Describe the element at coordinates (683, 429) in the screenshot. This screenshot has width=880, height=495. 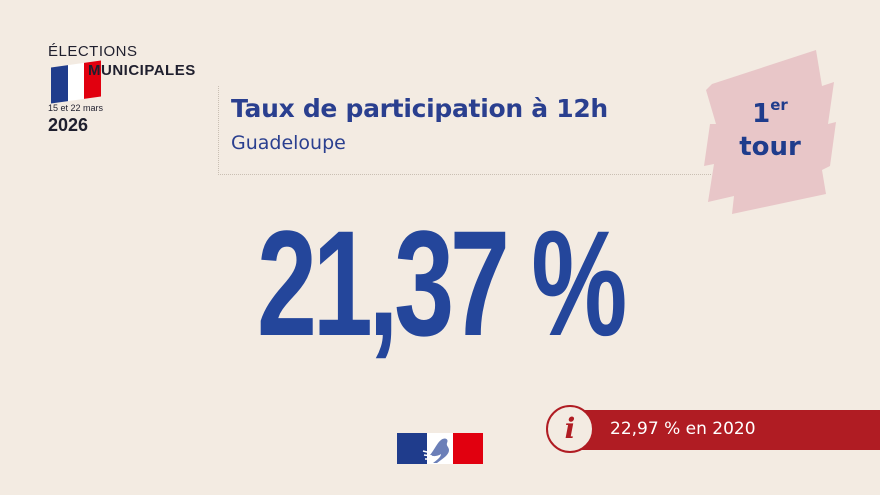
I see `previous-result-text: 22,97 % en 2020` at that location.